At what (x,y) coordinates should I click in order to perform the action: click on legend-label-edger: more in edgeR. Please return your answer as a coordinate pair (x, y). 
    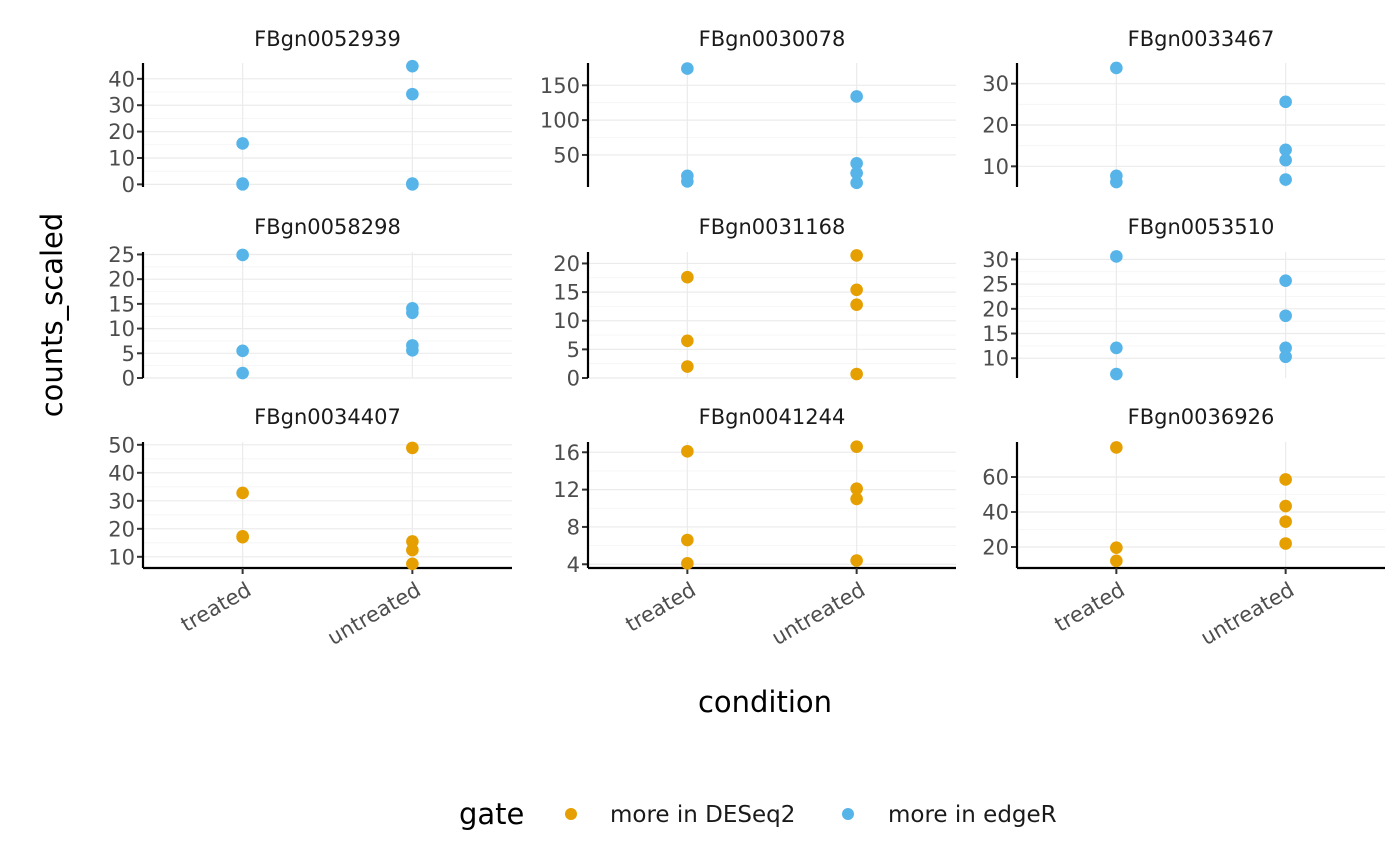
    Looking at the image, I should click on (972, 815).